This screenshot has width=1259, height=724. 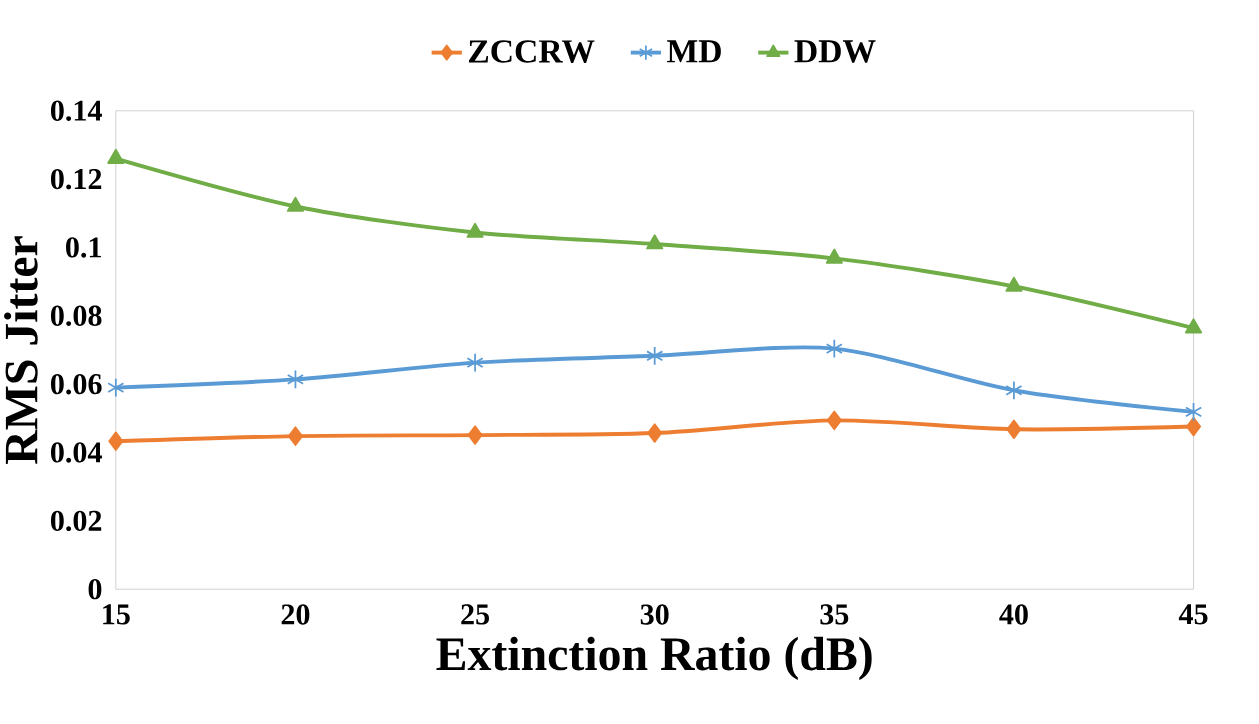 I want to click on x-tick-label: 15, so click(x=116, y=614).